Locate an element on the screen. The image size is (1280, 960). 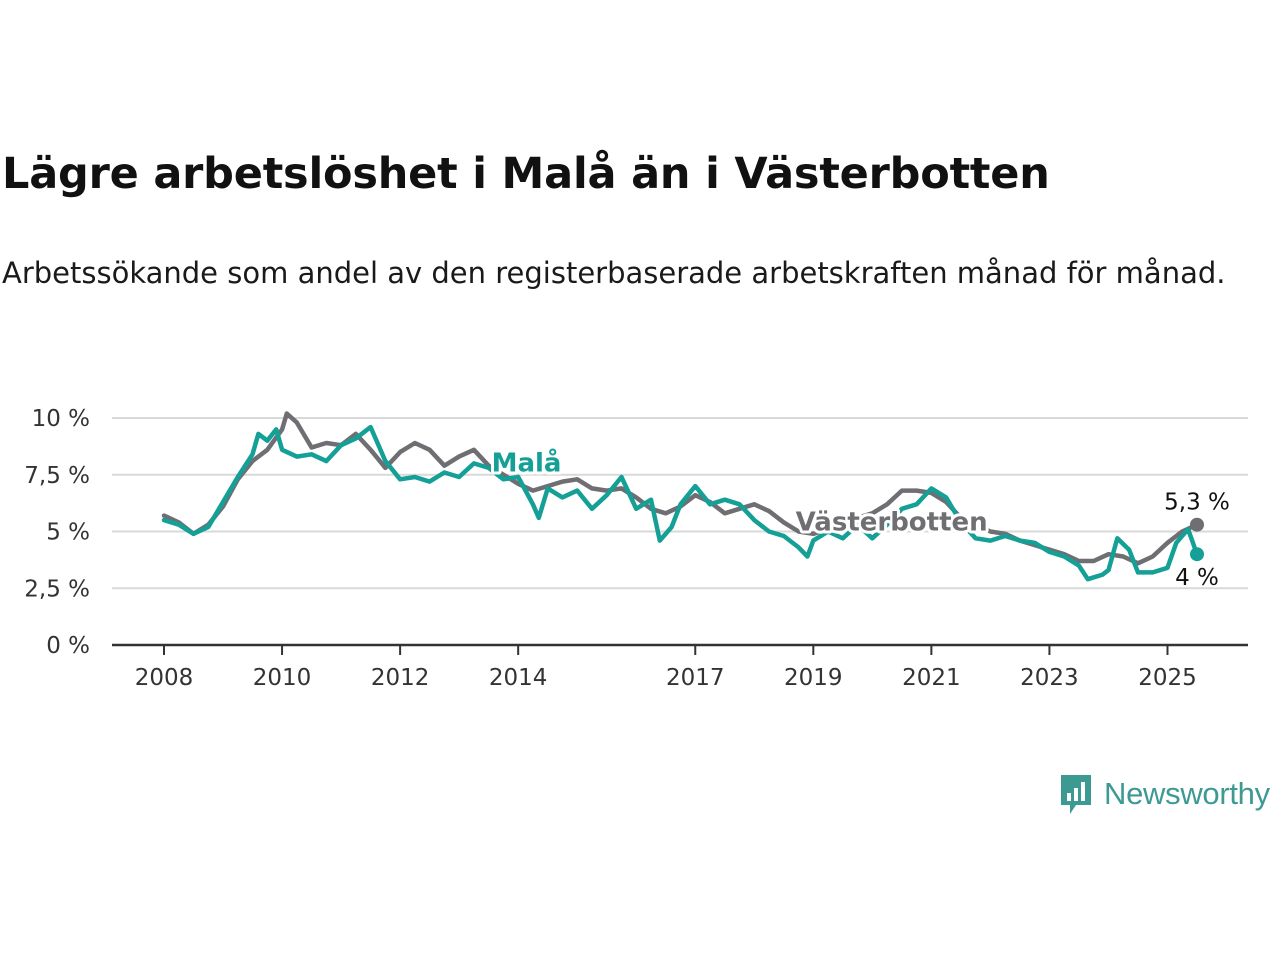
x-tick-label: 2019 is located at coordinates (813, 678).